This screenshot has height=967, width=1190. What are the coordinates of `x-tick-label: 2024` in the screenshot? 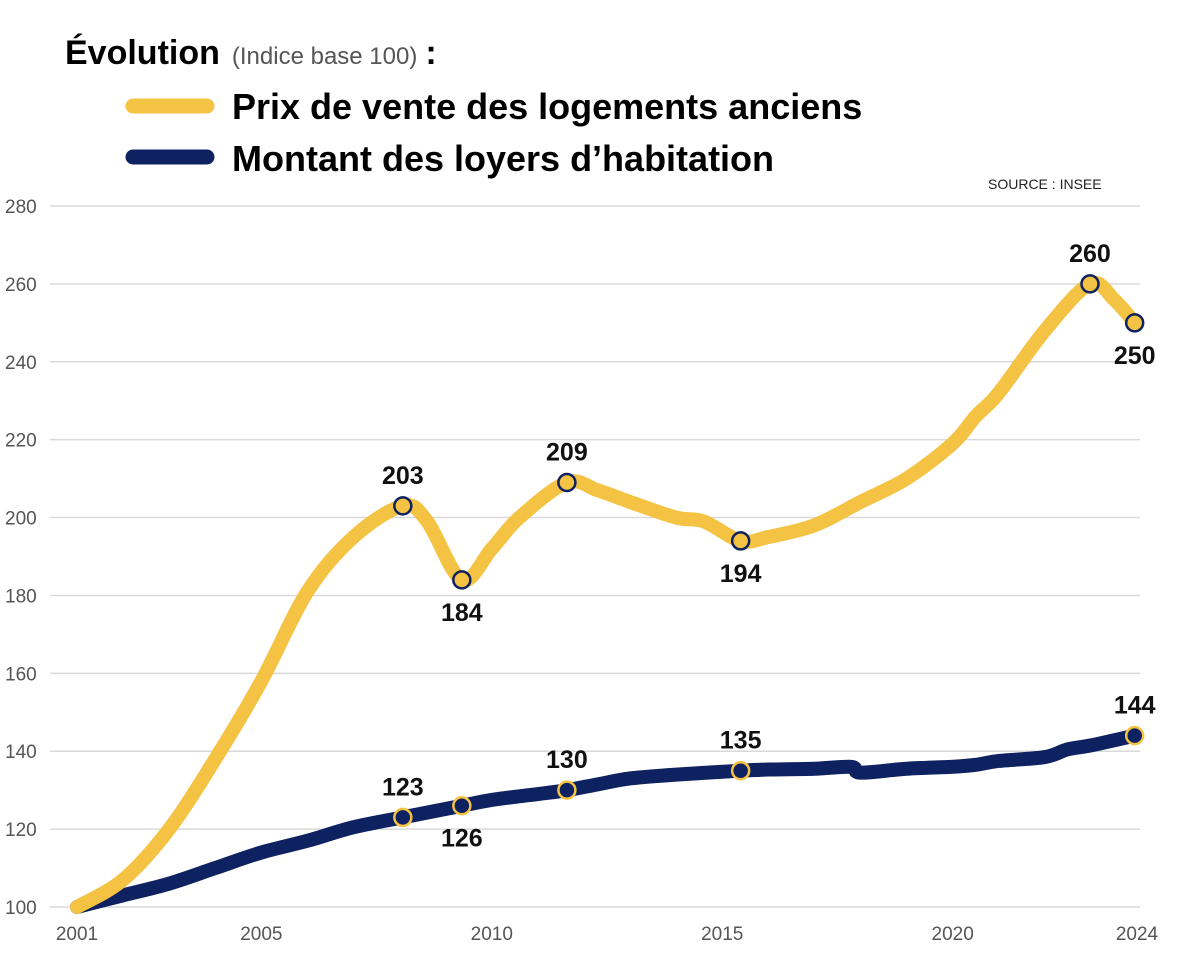 It's located at (1137, 934).